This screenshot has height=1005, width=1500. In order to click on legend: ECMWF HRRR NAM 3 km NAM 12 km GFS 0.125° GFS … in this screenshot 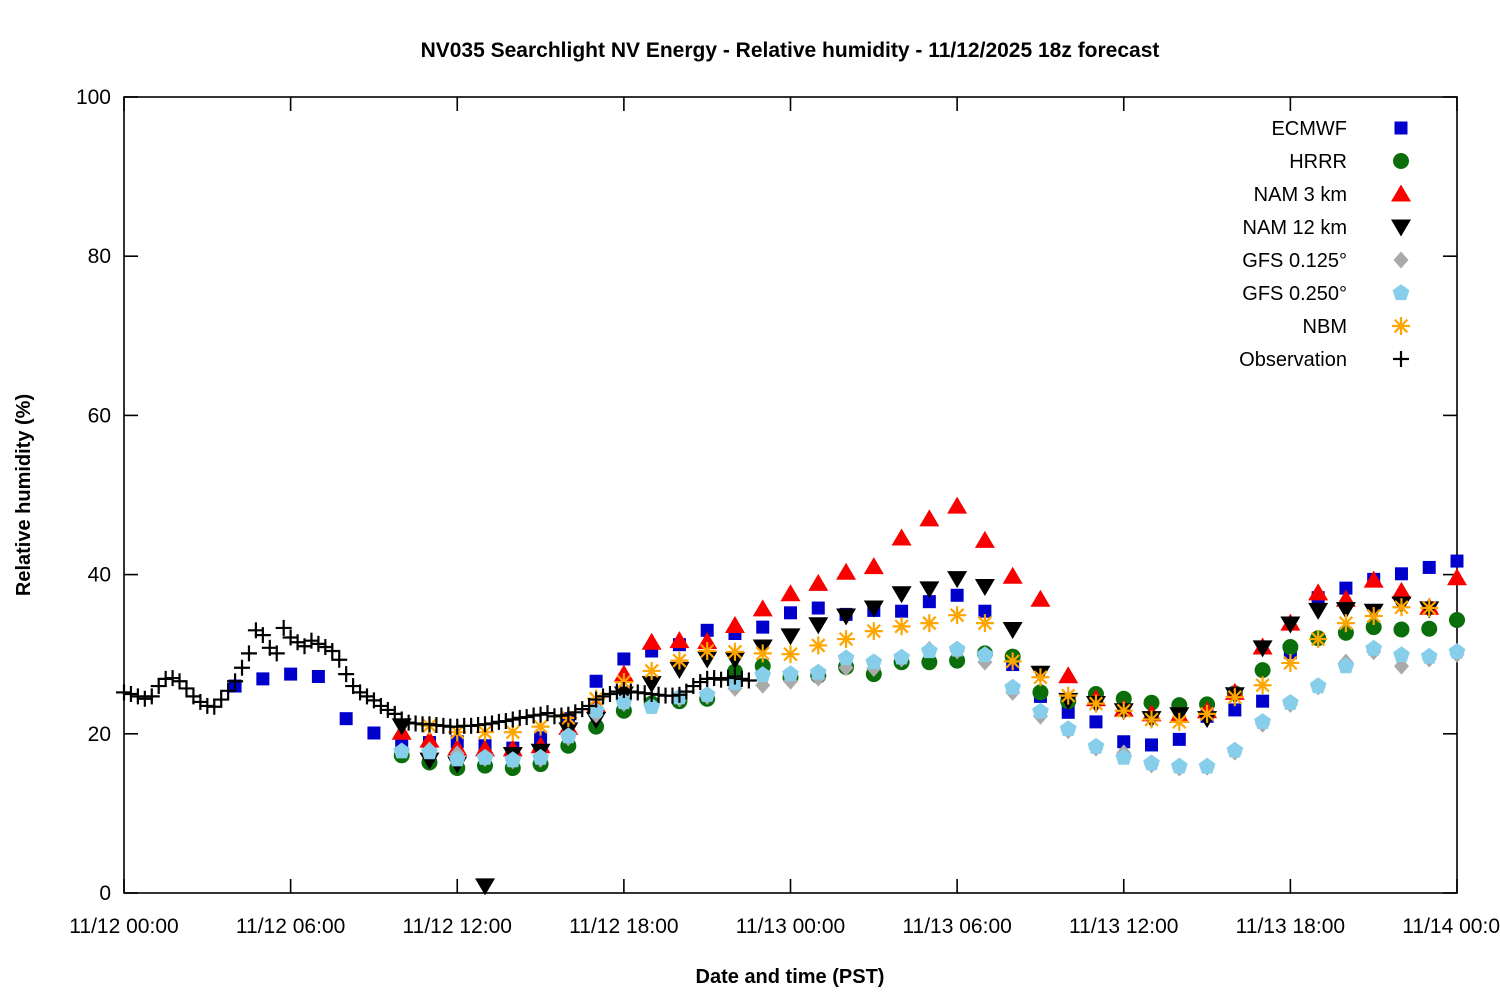, I will do `click(1325, 244)`.